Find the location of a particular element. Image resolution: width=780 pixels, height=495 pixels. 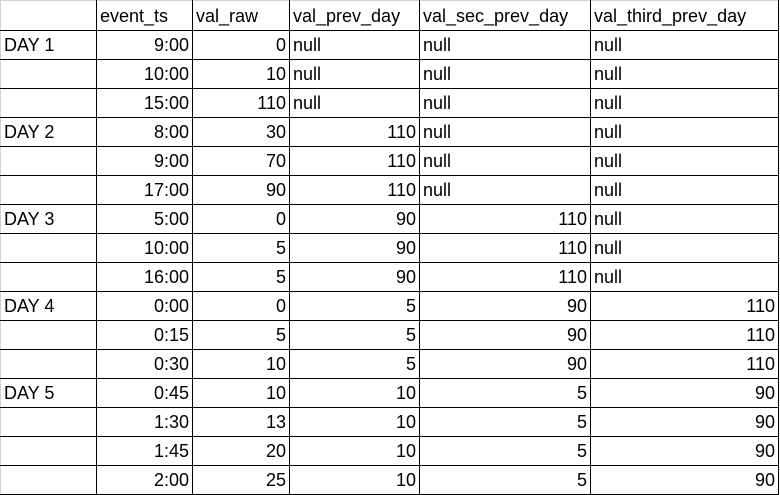

cell-event-ts: 8:00 is located at coordinates (144, 132).